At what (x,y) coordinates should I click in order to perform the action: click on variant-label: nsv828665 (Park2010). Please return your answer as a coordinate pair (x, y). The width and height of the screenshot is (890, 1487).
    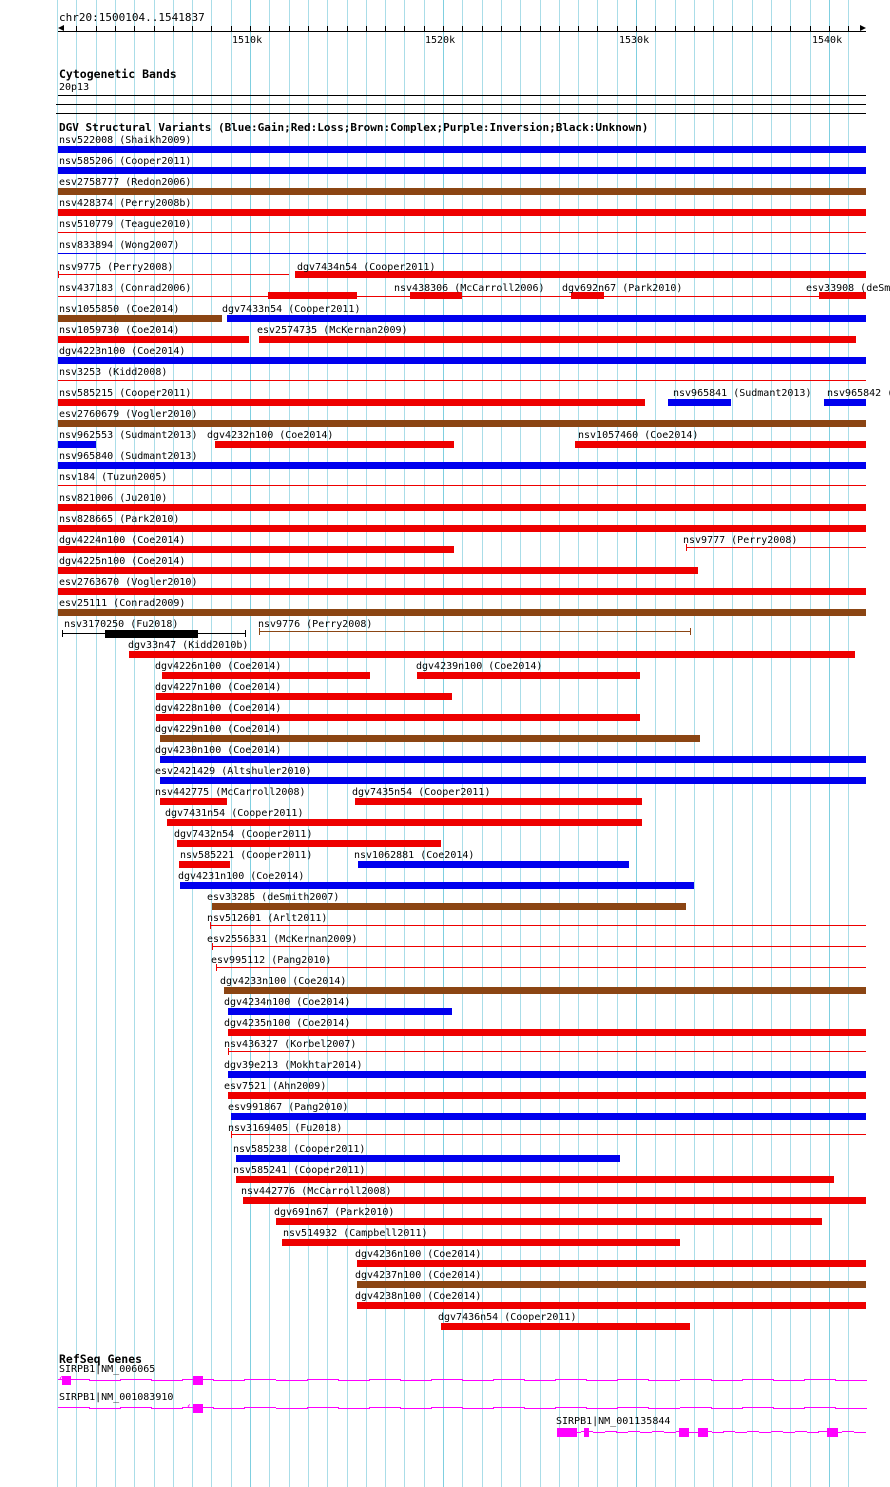
    Looking at the image, I should click on (119, 519).